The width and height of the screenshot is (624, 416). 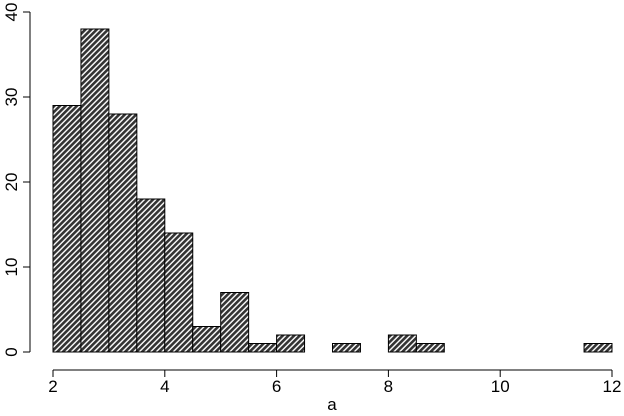 What do you see at coordinates (276, 386) in the screenshot?
I see `x-tick-label: 6` at bounding box center [276, 386].